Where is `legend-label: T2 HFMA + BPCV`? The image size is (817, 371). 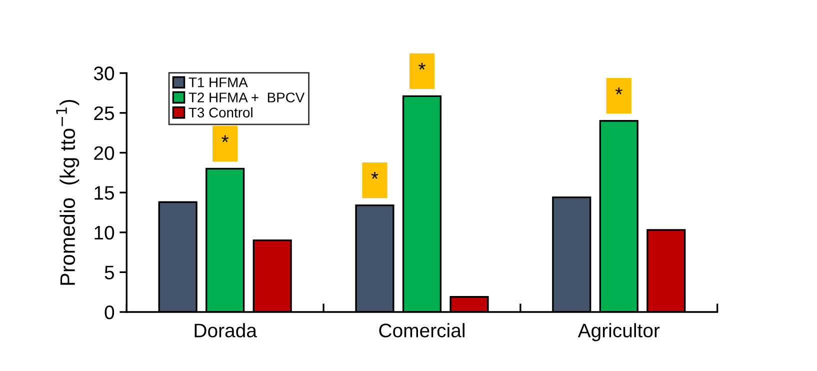 legend-label: T2 HFMA + BPCV is located at coordinates (246, 97).